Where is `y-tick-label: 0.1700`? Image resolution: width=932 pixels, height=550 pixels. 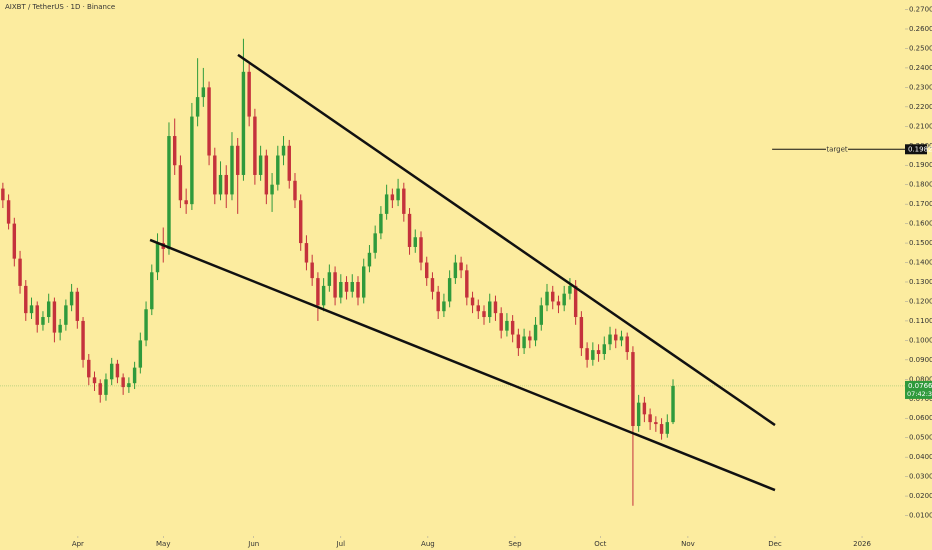
y-tick-label: 0.1700 is located at coordinates (920, 204).